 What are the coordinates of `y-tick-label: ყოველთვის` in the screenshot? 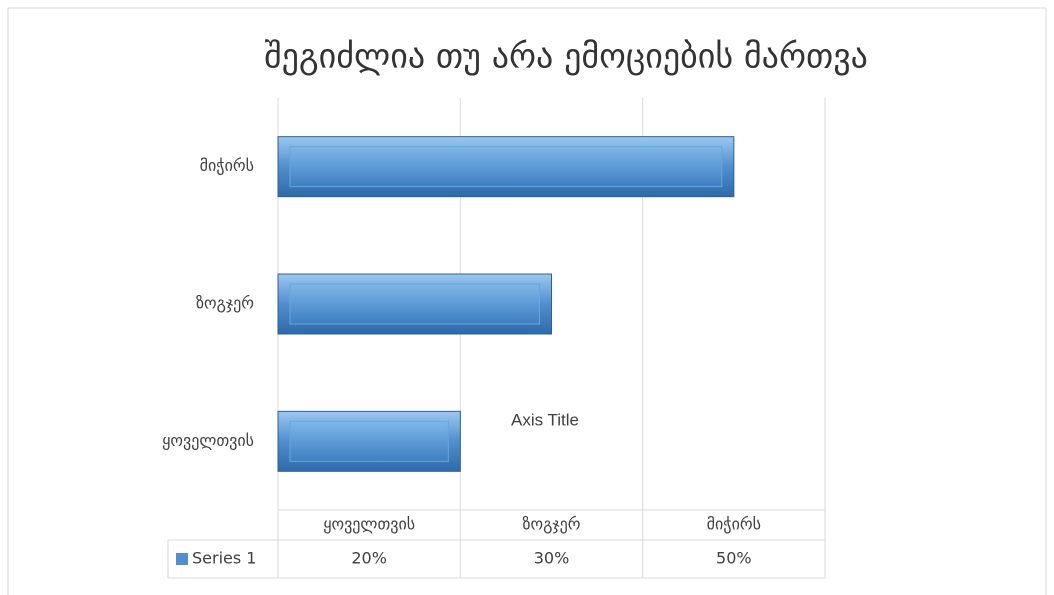 It's located at (208, 440).